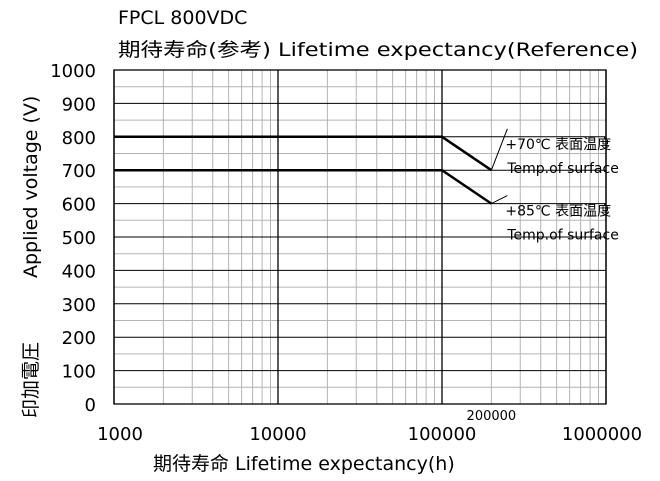 The image size is (660, 481). What do you see at coordinates (492, 416) in the screenshot?
I see `x-extra-tick-label: 200000` at bounding box center [492, 416].